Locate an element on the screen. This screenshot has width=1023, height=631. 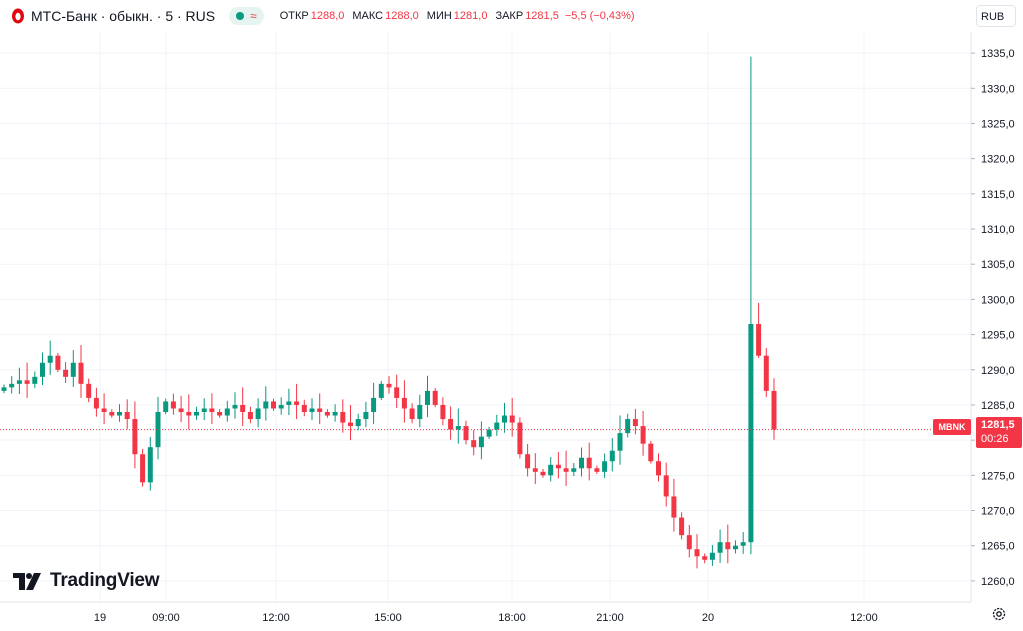
x-tick-label: 12:00 is located at coordinates (864, 618).